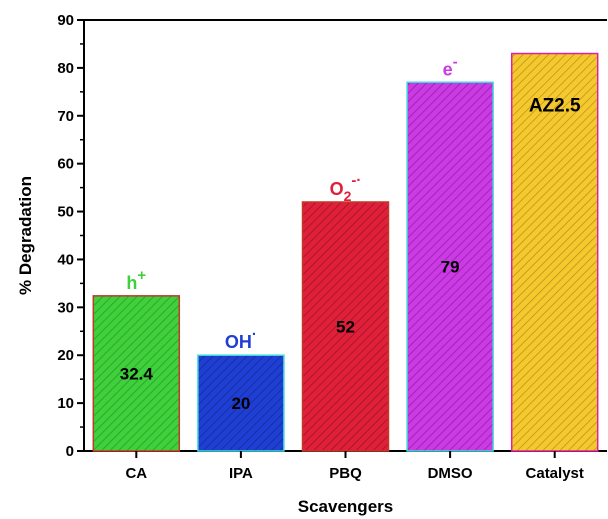  What do you see at coordinates (131, 283) in the screenshot?
I see `species-base: h` at bounding box center [131, 283].